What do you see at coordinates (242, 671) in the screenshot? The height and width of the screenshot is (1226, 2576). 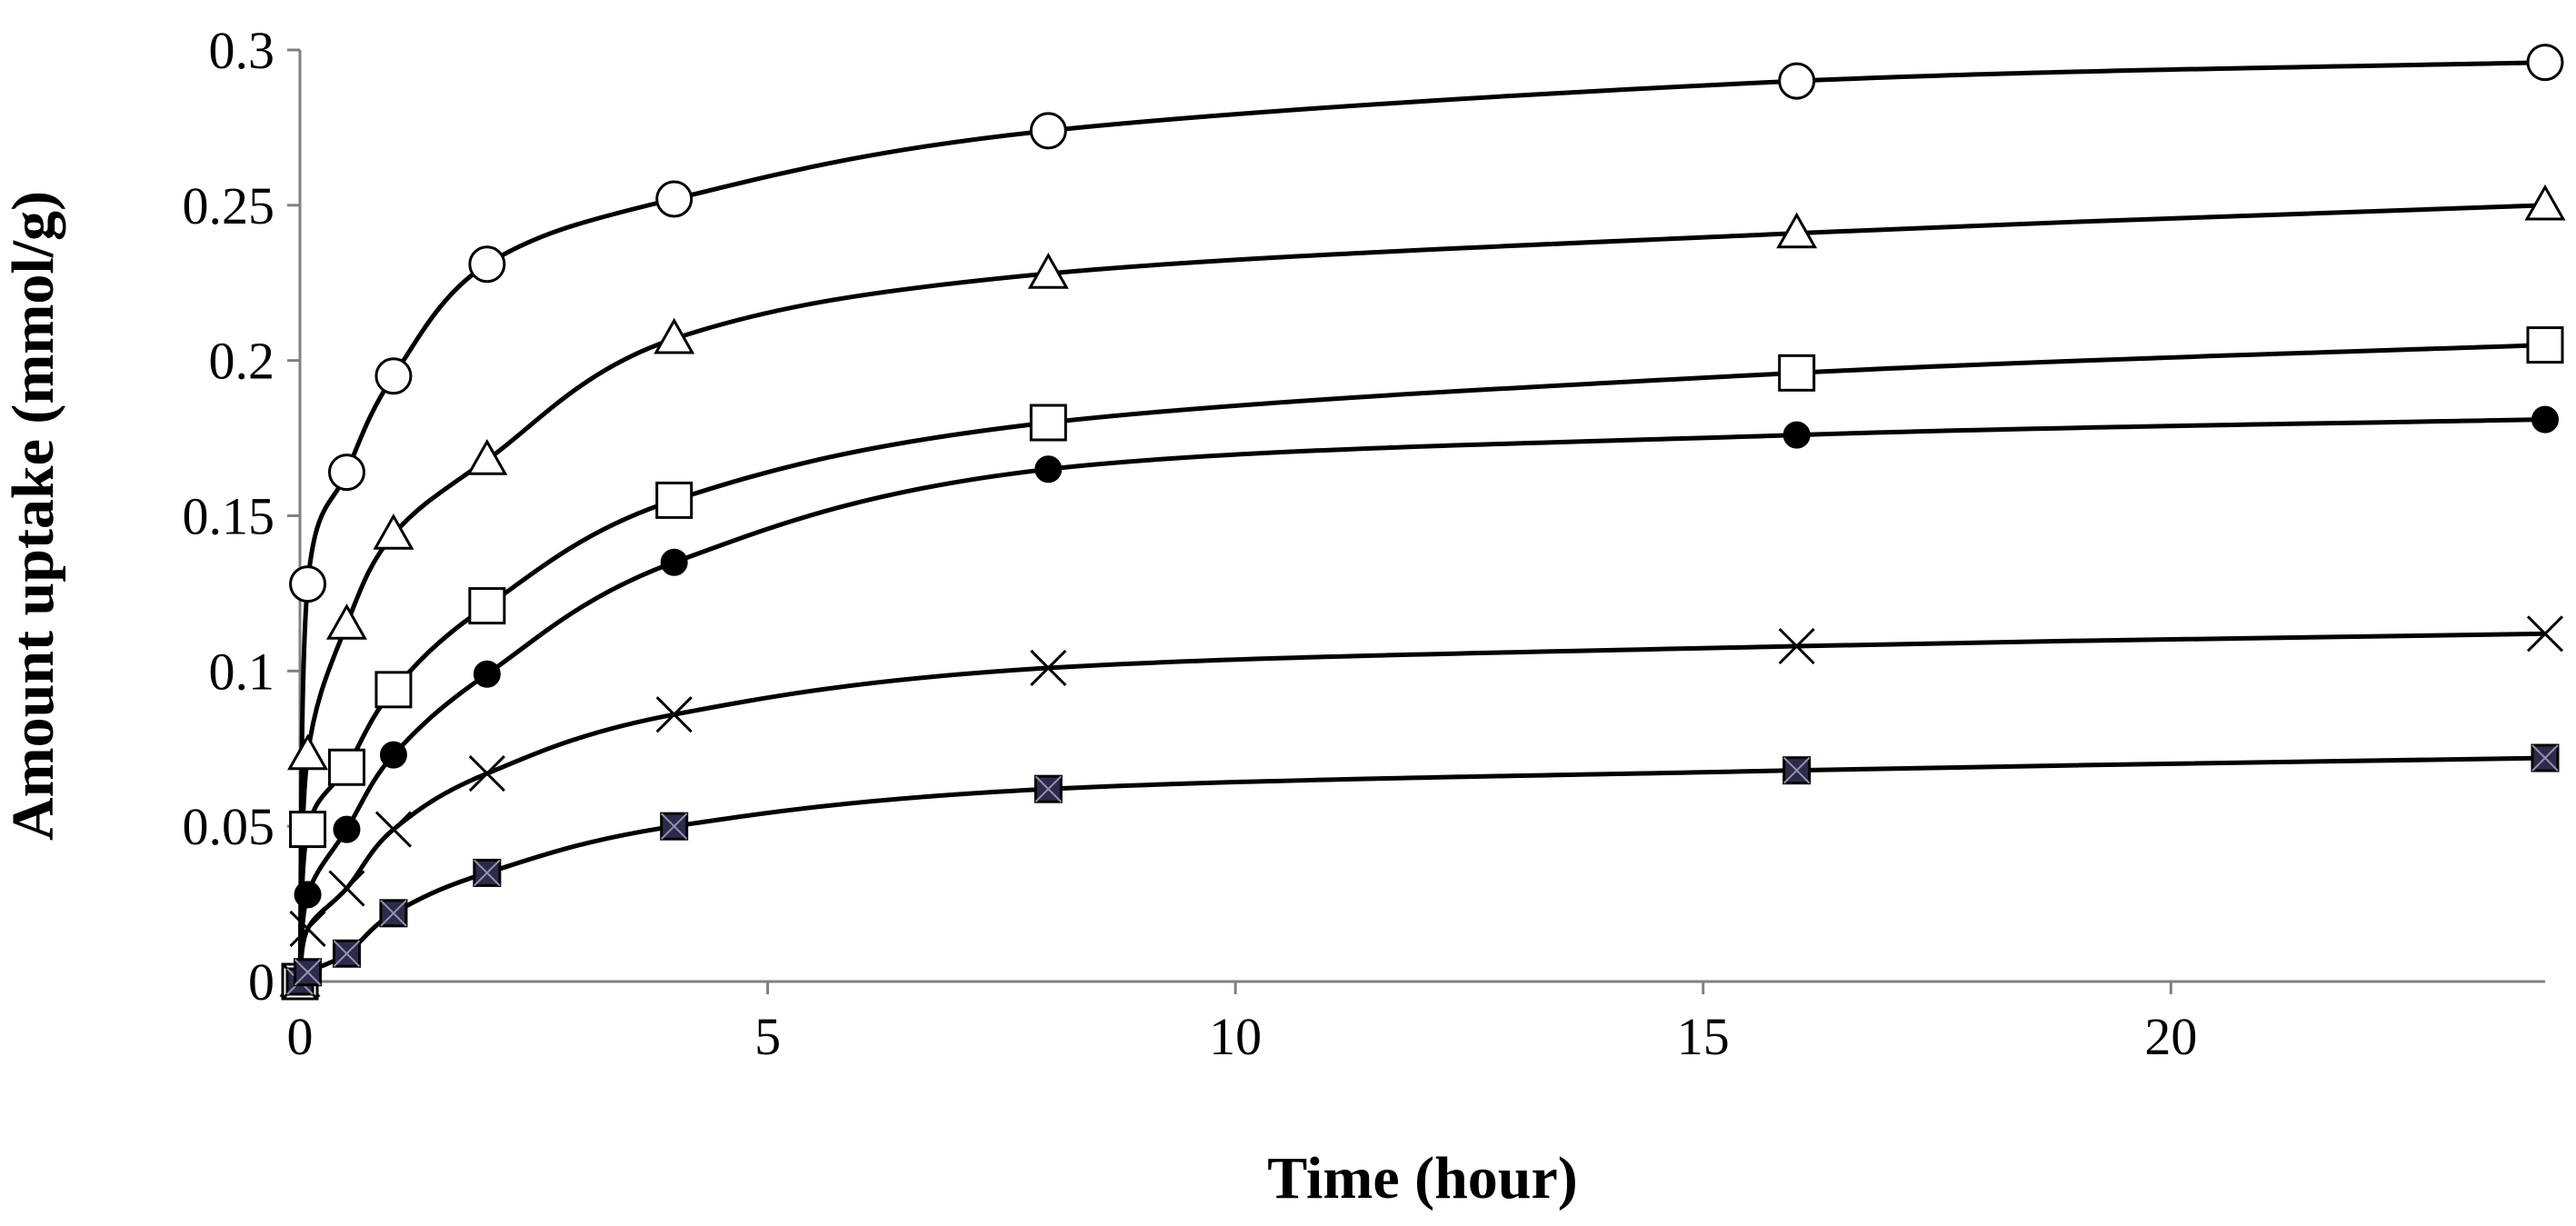 I see `y-tick-label: 0.1` at bounding box center [242, 671].